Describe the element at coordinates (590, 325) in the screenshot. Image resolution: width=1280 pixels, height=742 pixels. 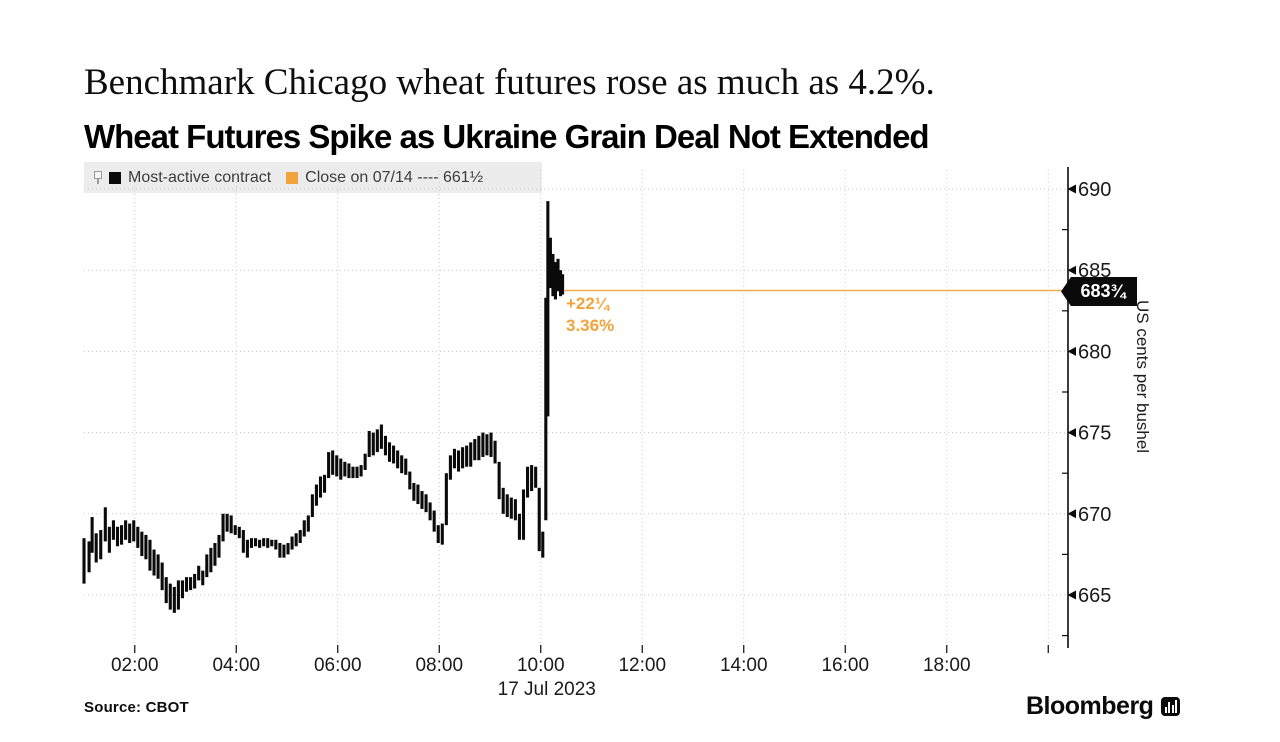
I see `price-change-percent: 3.36%` at that location.